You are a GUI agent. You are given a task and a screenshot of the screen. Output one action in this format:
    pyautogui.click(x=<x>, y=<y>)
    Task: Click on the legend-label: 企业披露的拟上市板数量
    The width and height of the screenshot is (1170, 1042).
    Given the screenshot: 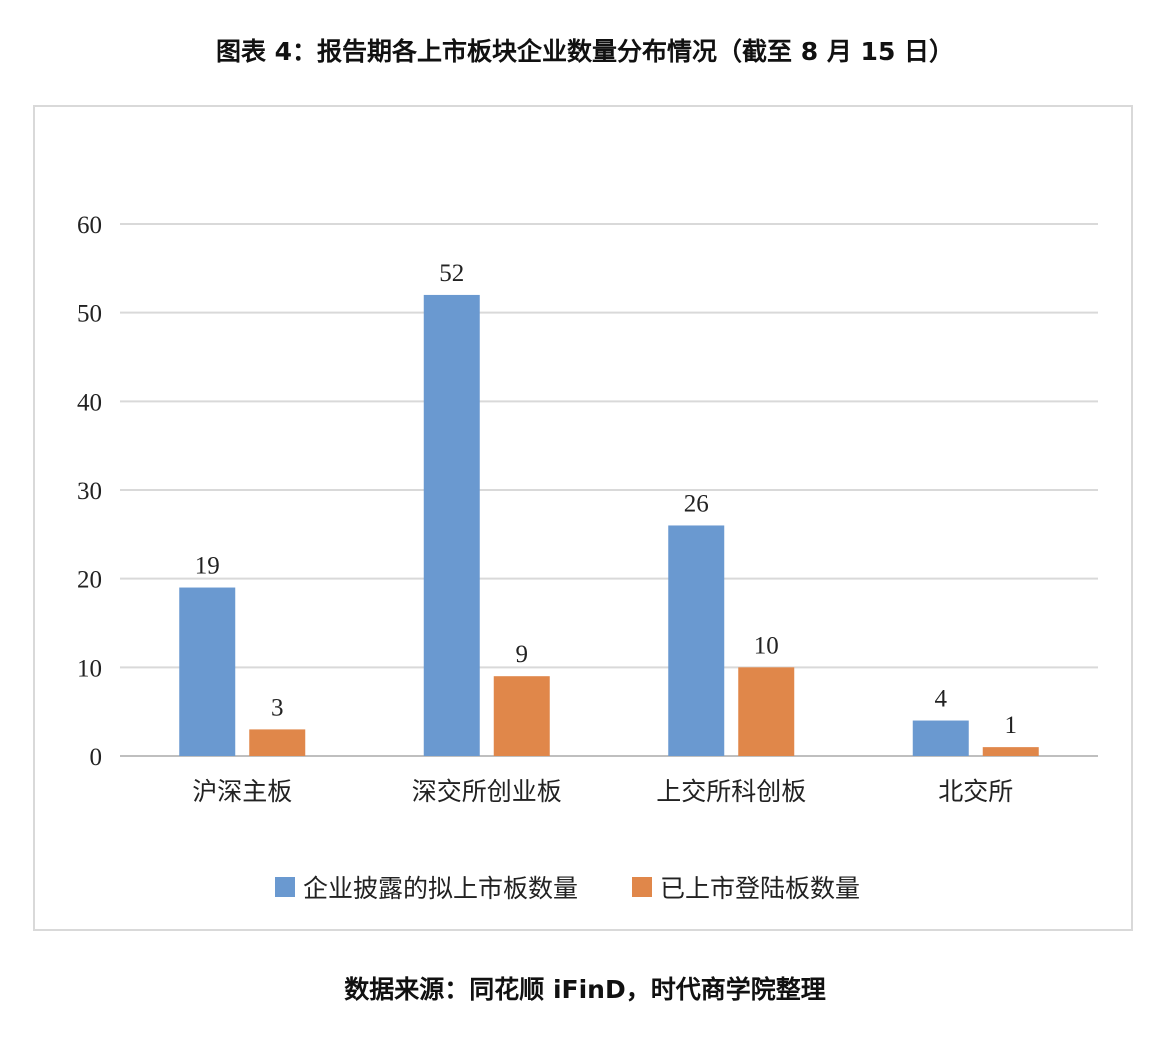 What is the action you would take?
    pyautogui.click(x=440, y=888)
    